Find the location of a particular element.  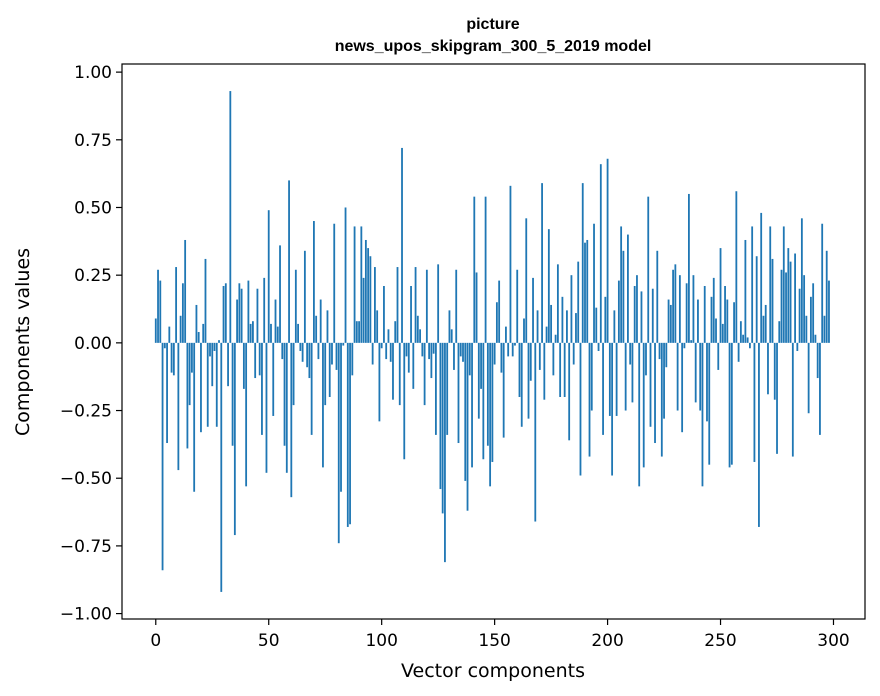

x-tick-label: 250 is located at coordinates (720, 641).